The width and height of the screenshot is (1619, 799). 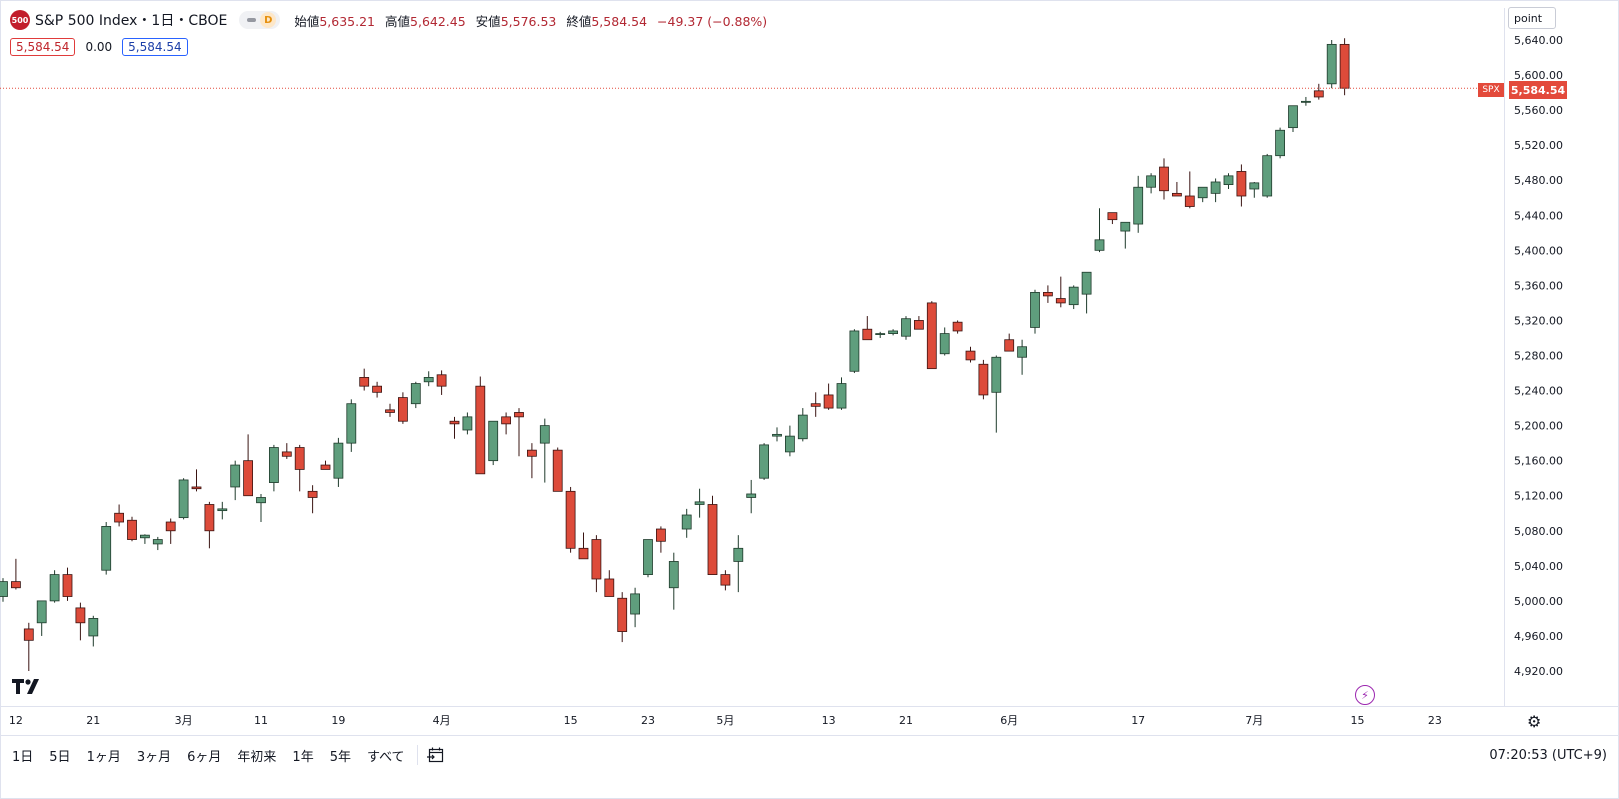 What do you see at coordinates (154, 757) in the screenshot?
I see `range-3m-button: 3ヶ月` at bounding box center [154, 757].